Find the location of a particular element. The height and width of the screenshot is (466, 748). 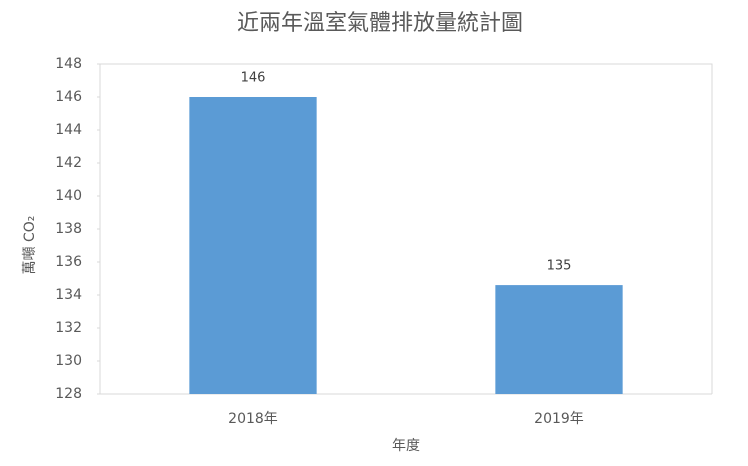

y-tick-label: 136 is located at coordinates (68, 262).